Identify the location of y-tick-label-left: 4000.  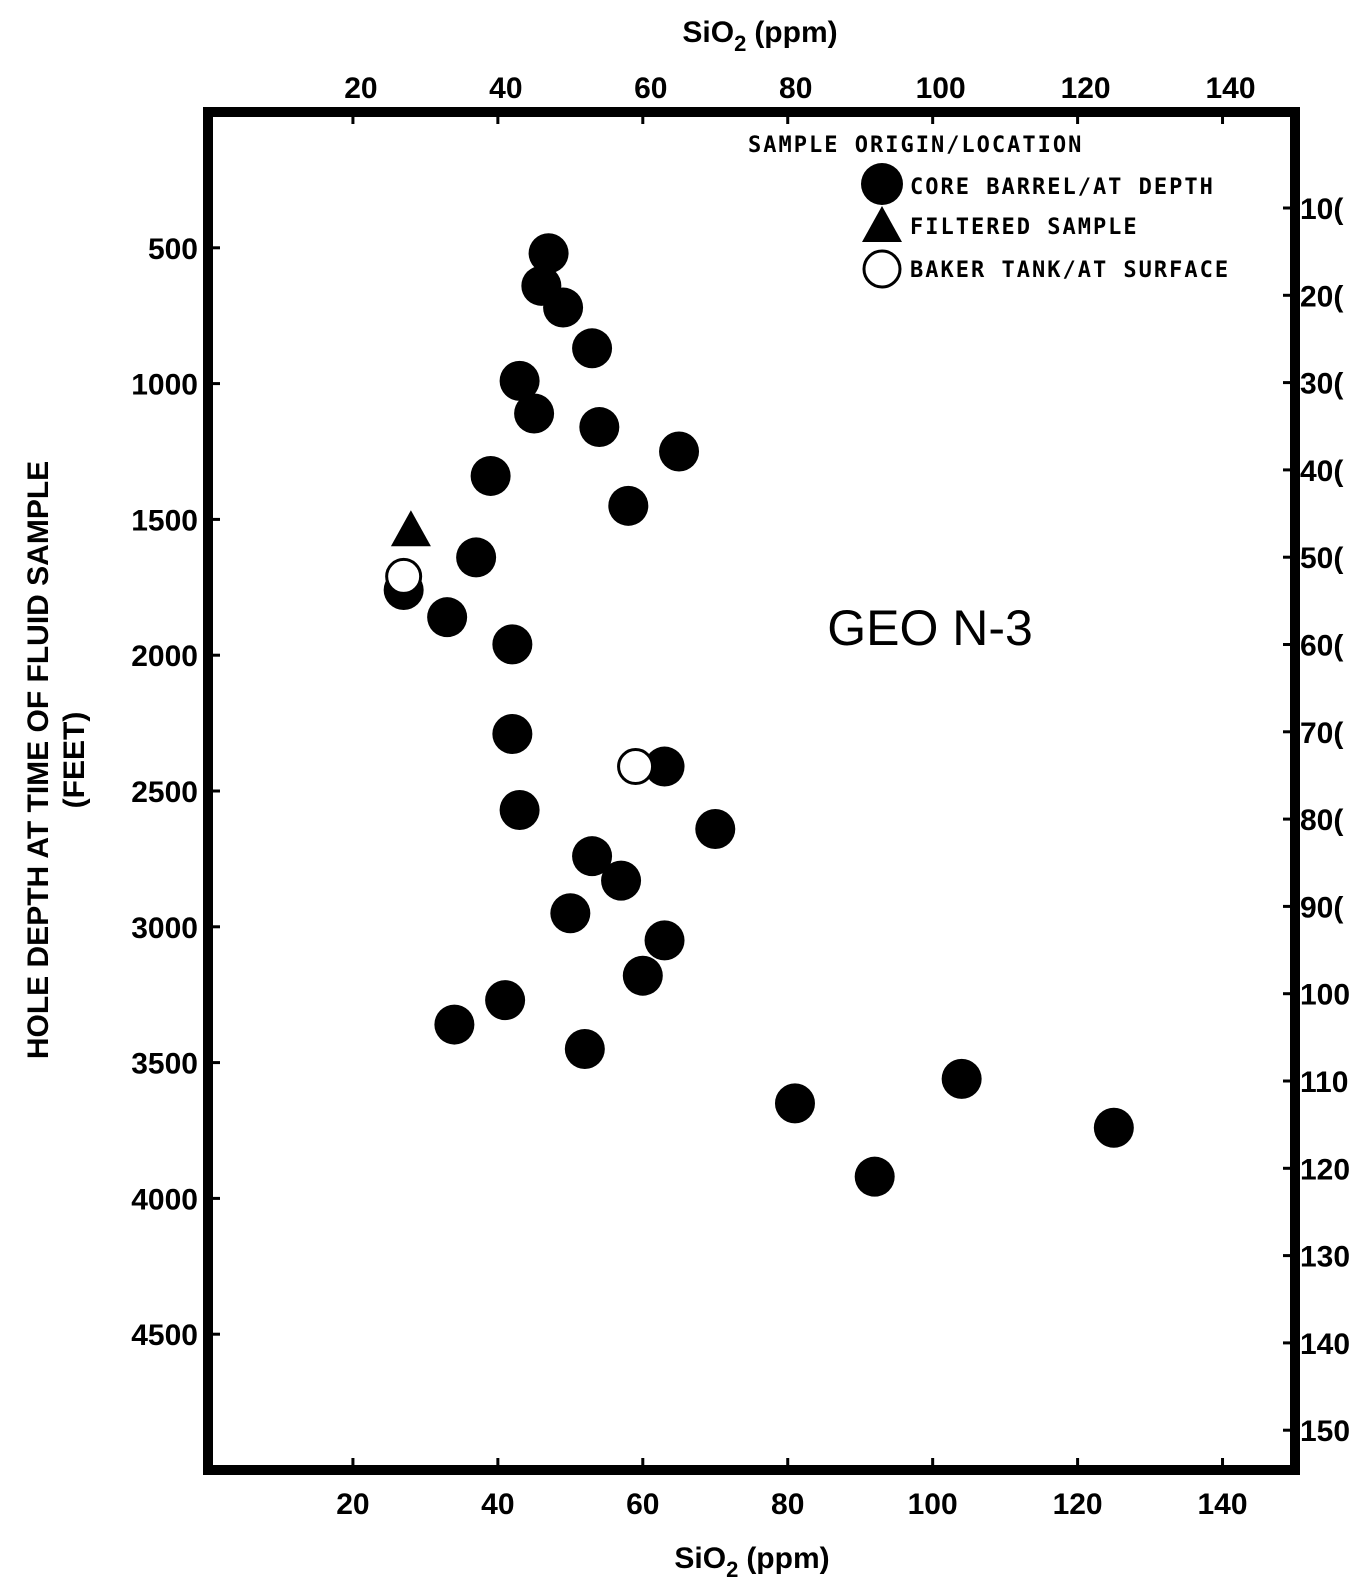
(164, 1199).